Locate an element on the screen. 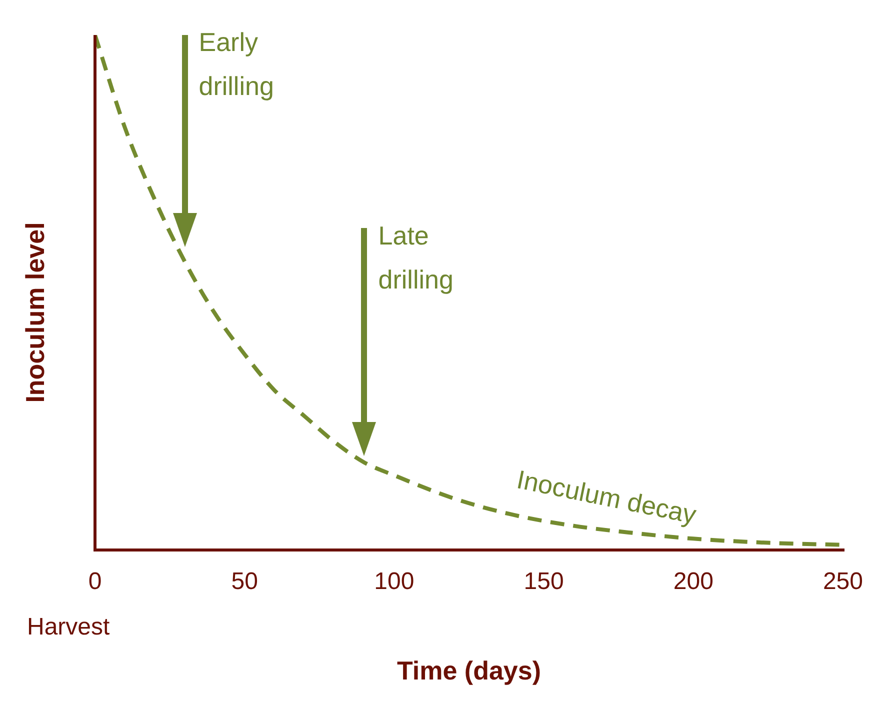  annotation: Inoculum decay is located at coordinates (606, 497).